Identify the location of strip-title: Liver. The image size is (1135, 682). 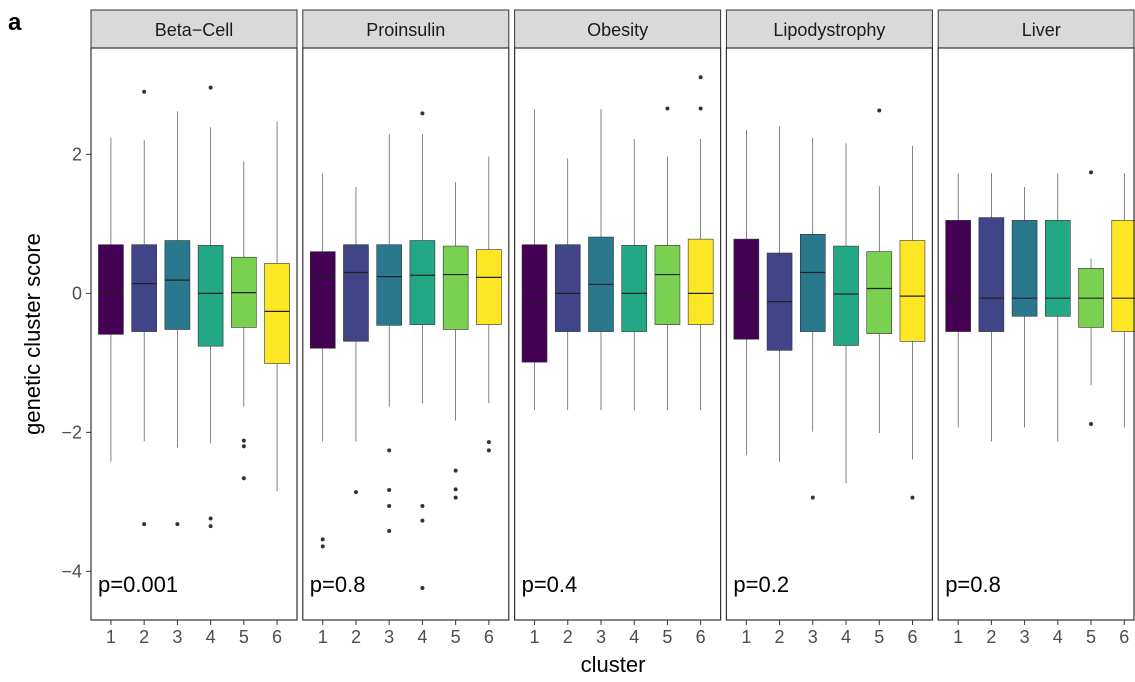
(1041, 30).